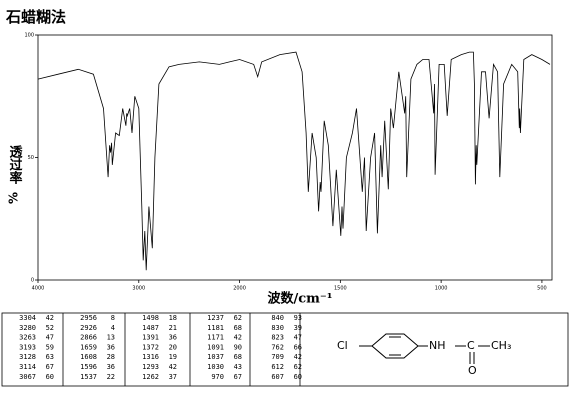 Image resolution: width=570 pixels, height=411 pixels. What do you see at coordinates (31, 158) in the screenshot?
I see `y-tick-label: 50` at bounding box center [31, 158].